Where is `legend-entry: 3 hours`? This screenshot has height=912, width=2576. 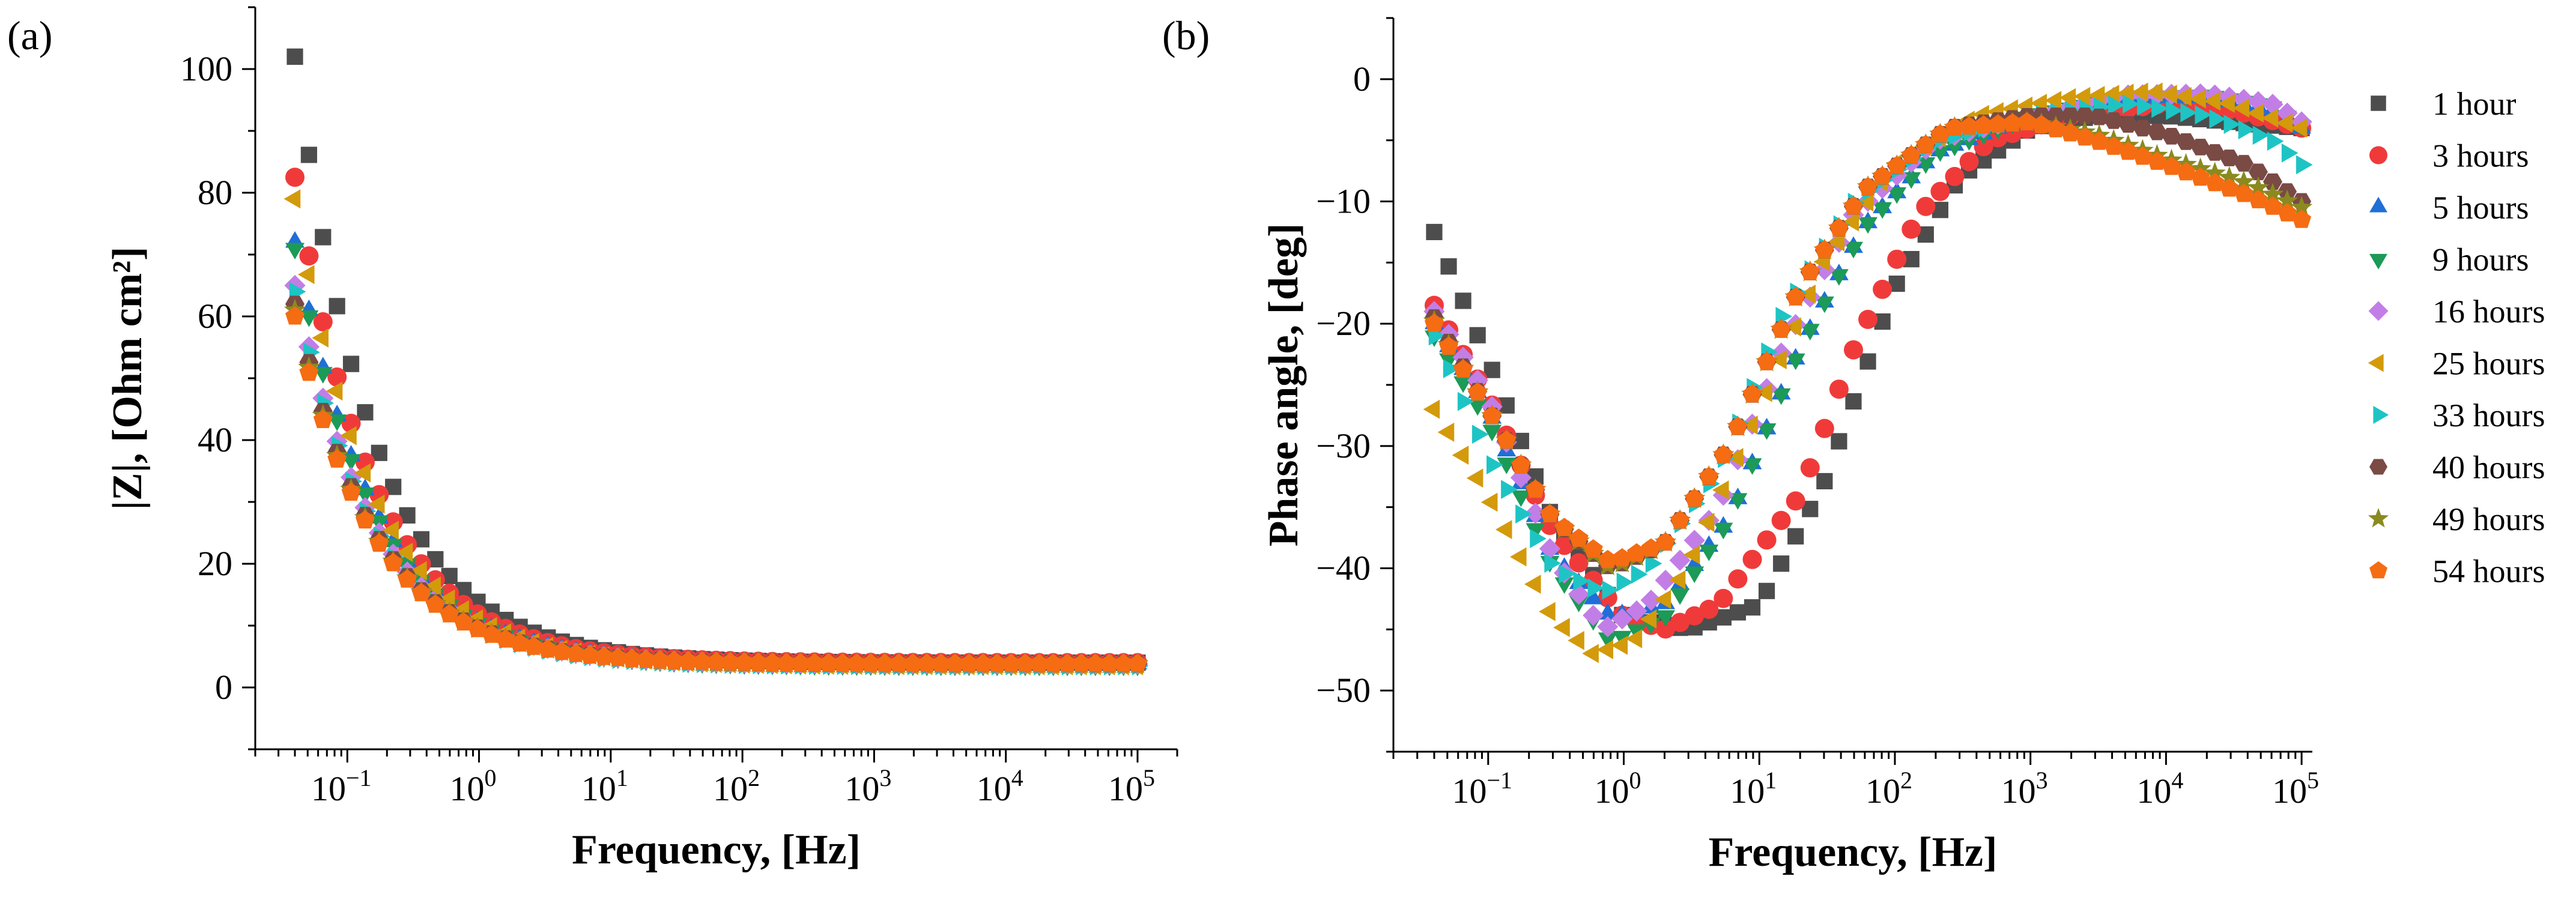
legend-entry: 3 hours is located at coordinates (2449, 156).